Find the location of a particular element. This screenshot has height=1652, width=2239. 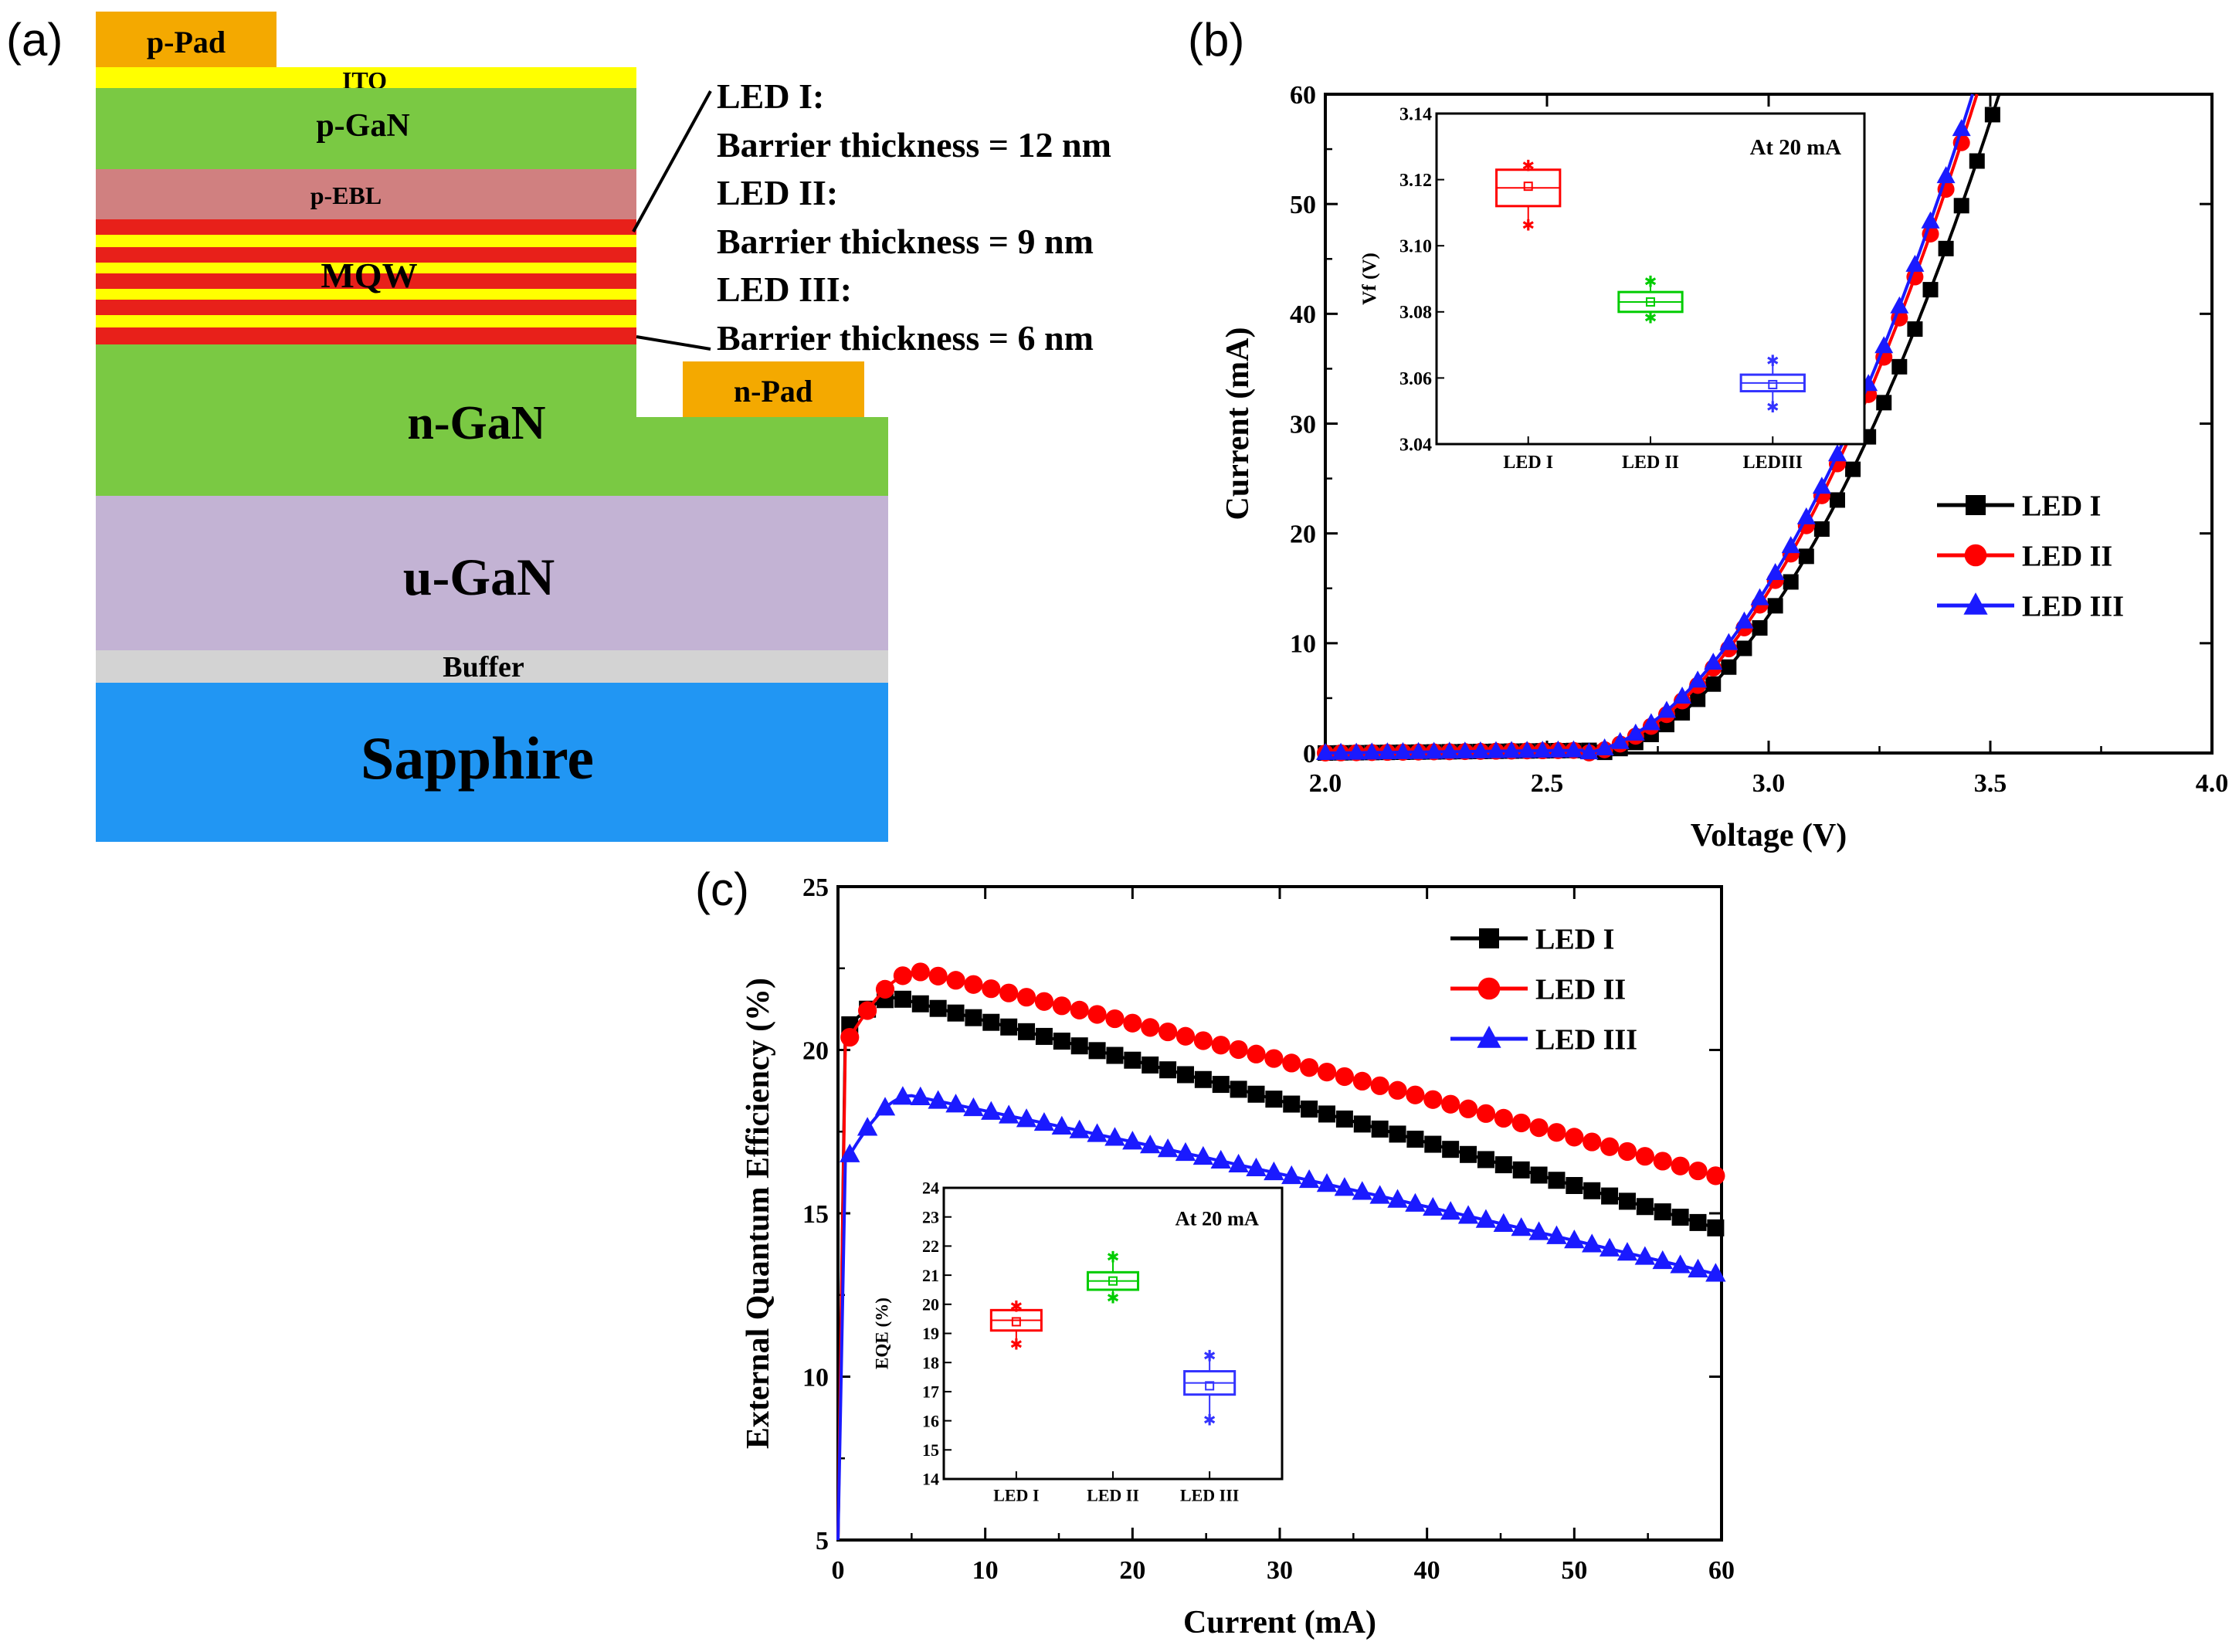

inset-y-axis-label: Vf (V) is located at coordinates (1370, 279).